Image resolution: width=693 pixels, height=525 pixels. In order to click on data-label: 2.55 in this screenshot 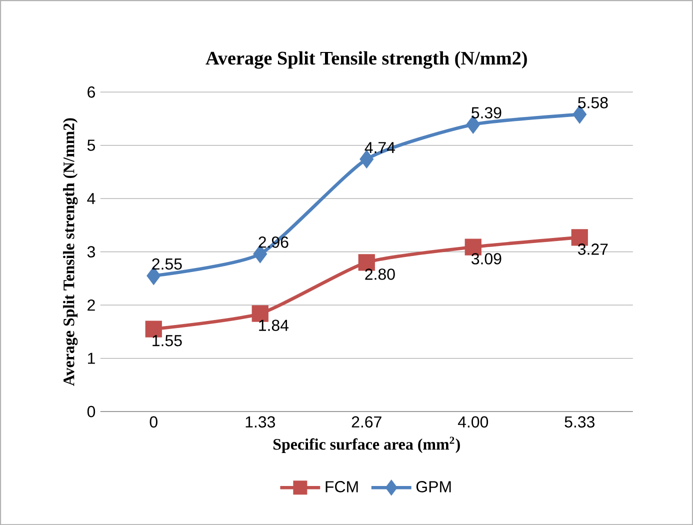, I will do `click(167, 264)`.